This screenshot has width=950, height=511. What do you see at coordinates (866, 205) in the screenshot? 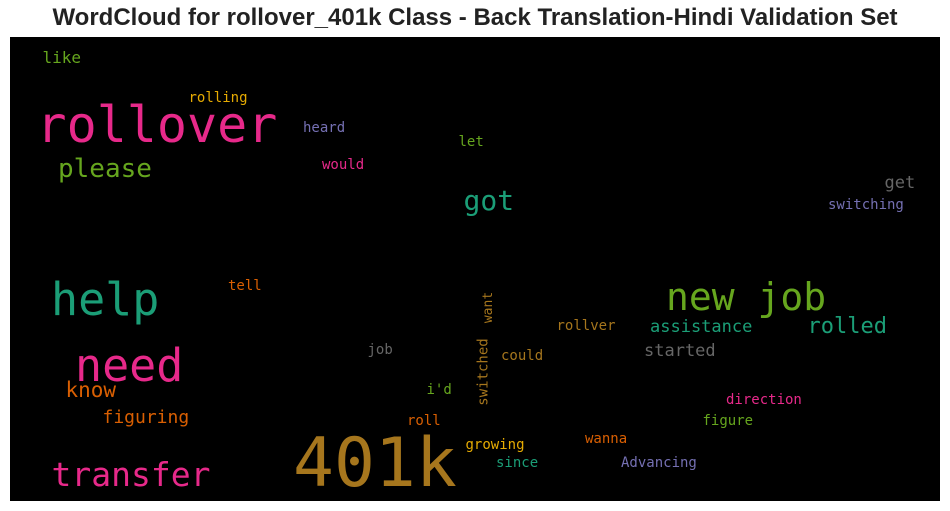
I see `word-switching: switching` at bounding box center [866, 205].